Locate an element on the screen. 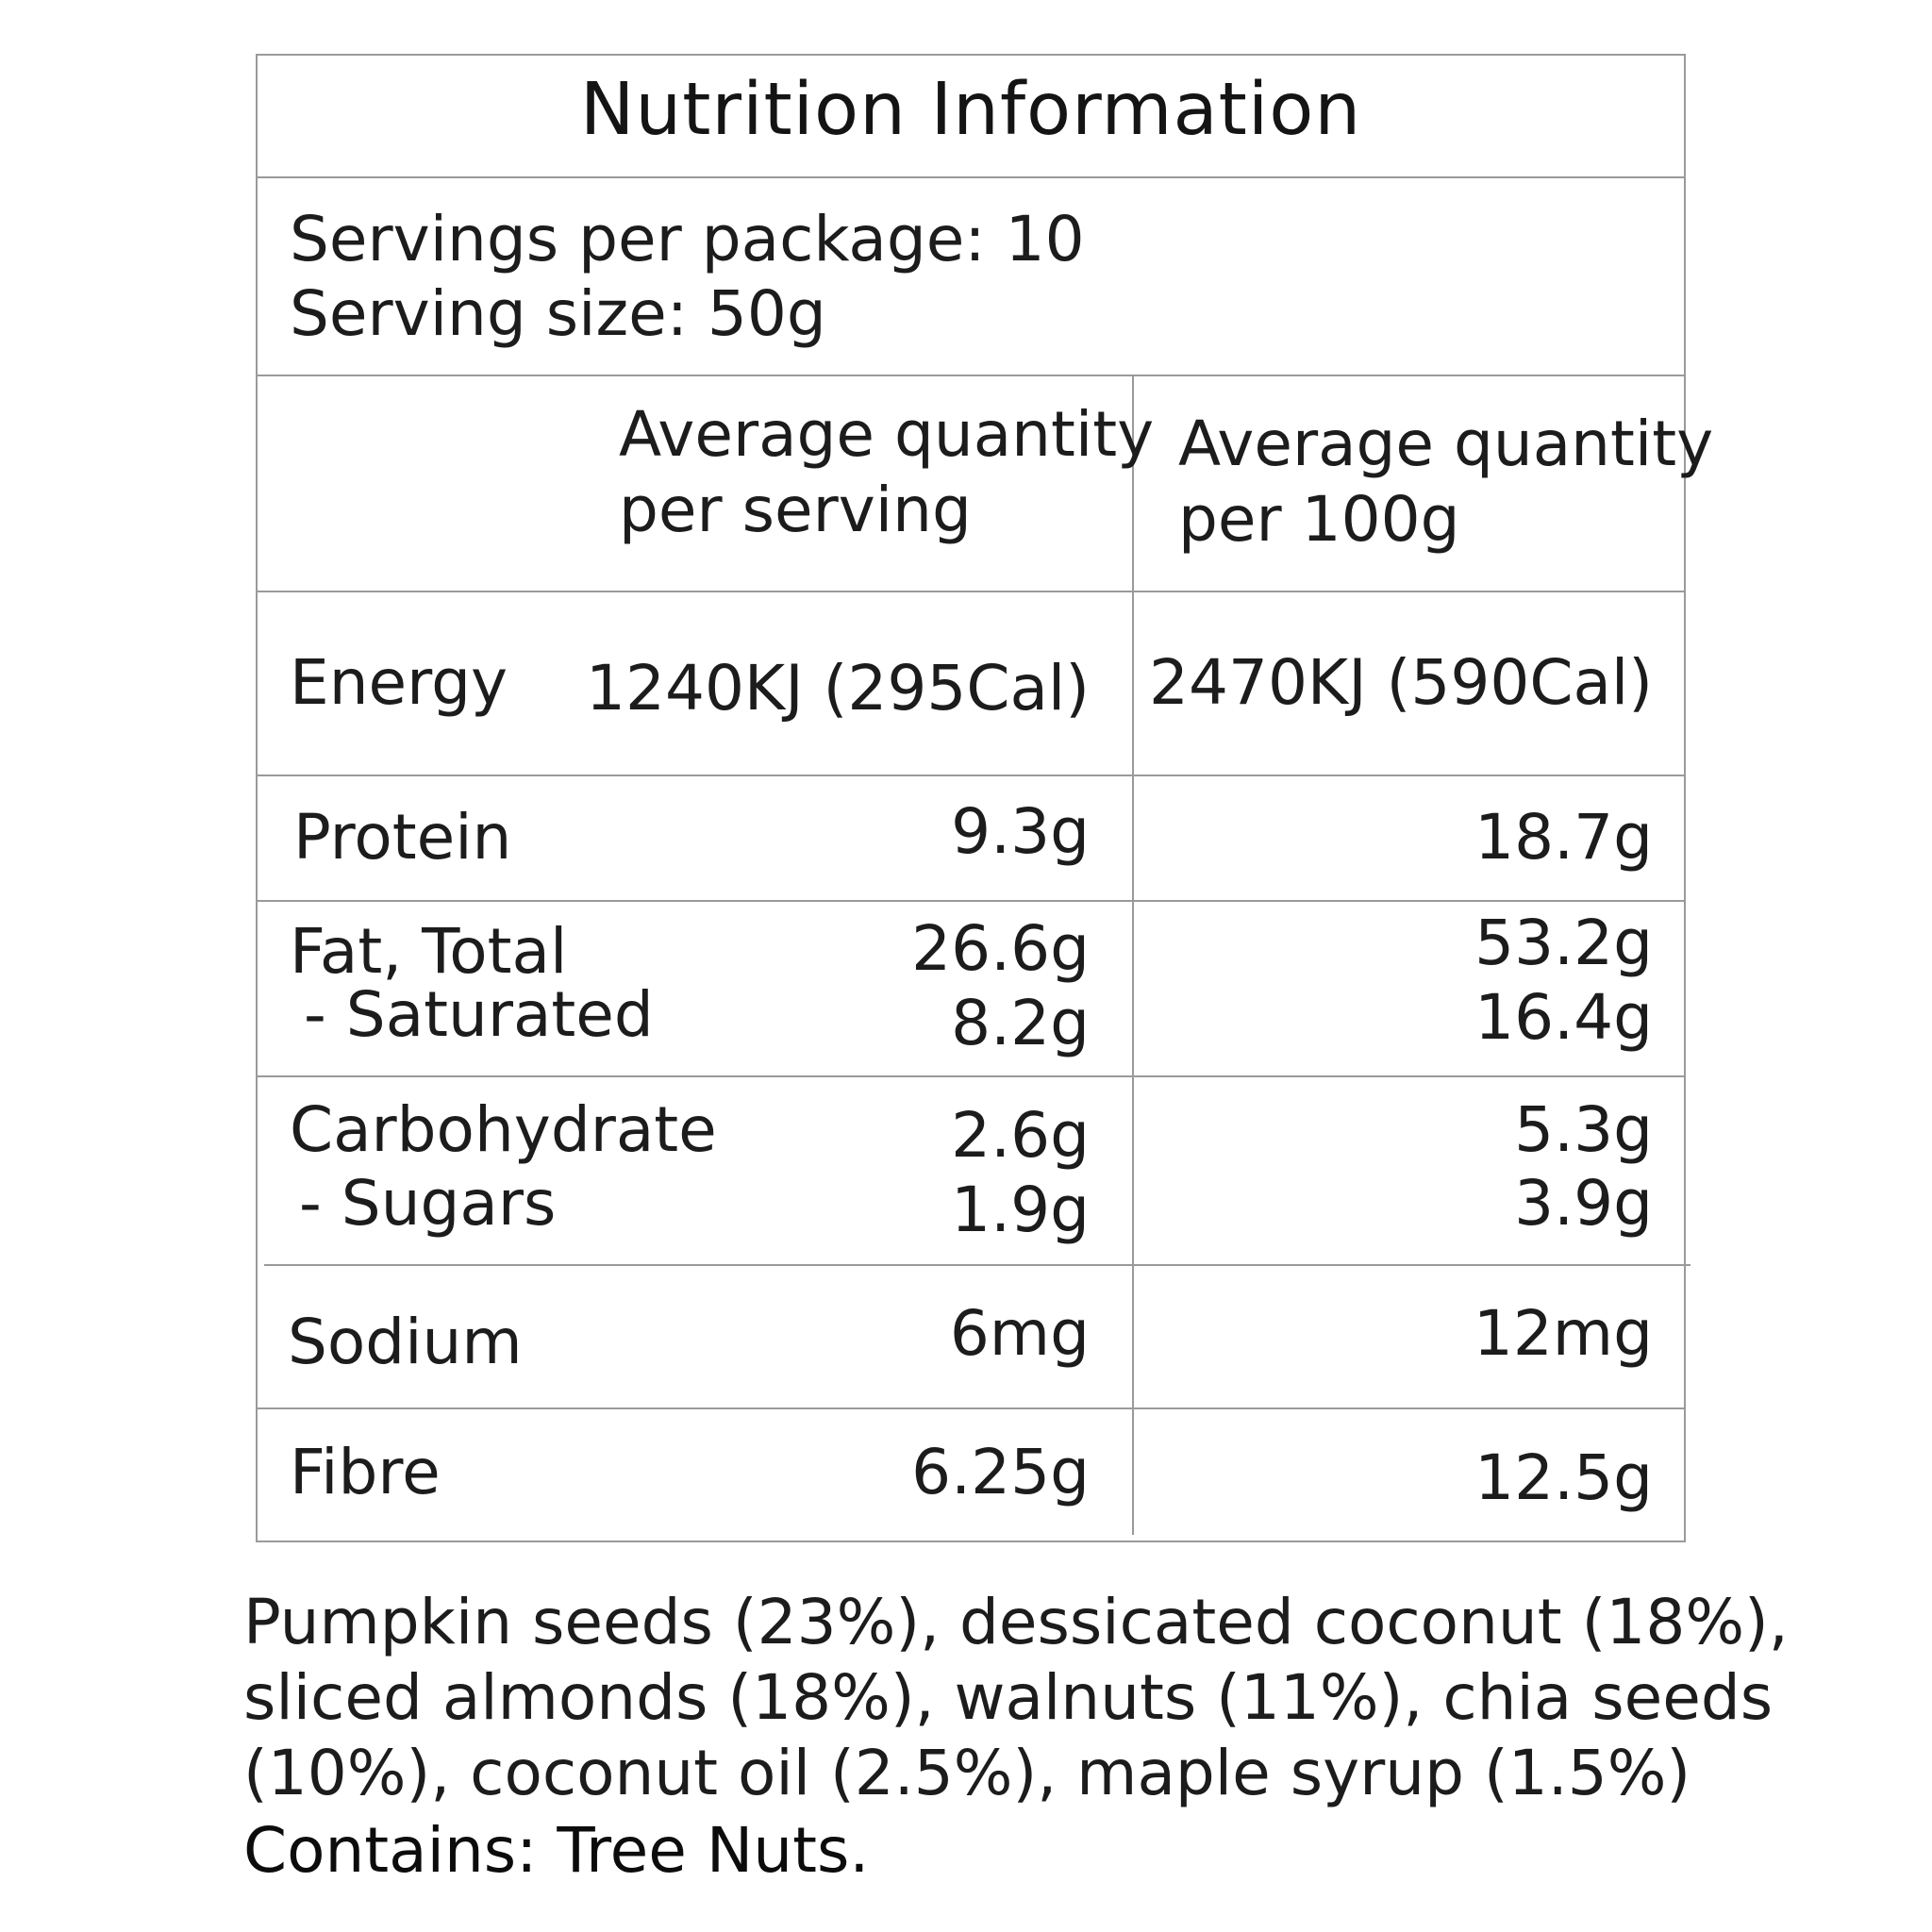 The width and height of the screenshot is (1932, 1932). panel-title: Nutrition Information is located at coordinates (971, 110).